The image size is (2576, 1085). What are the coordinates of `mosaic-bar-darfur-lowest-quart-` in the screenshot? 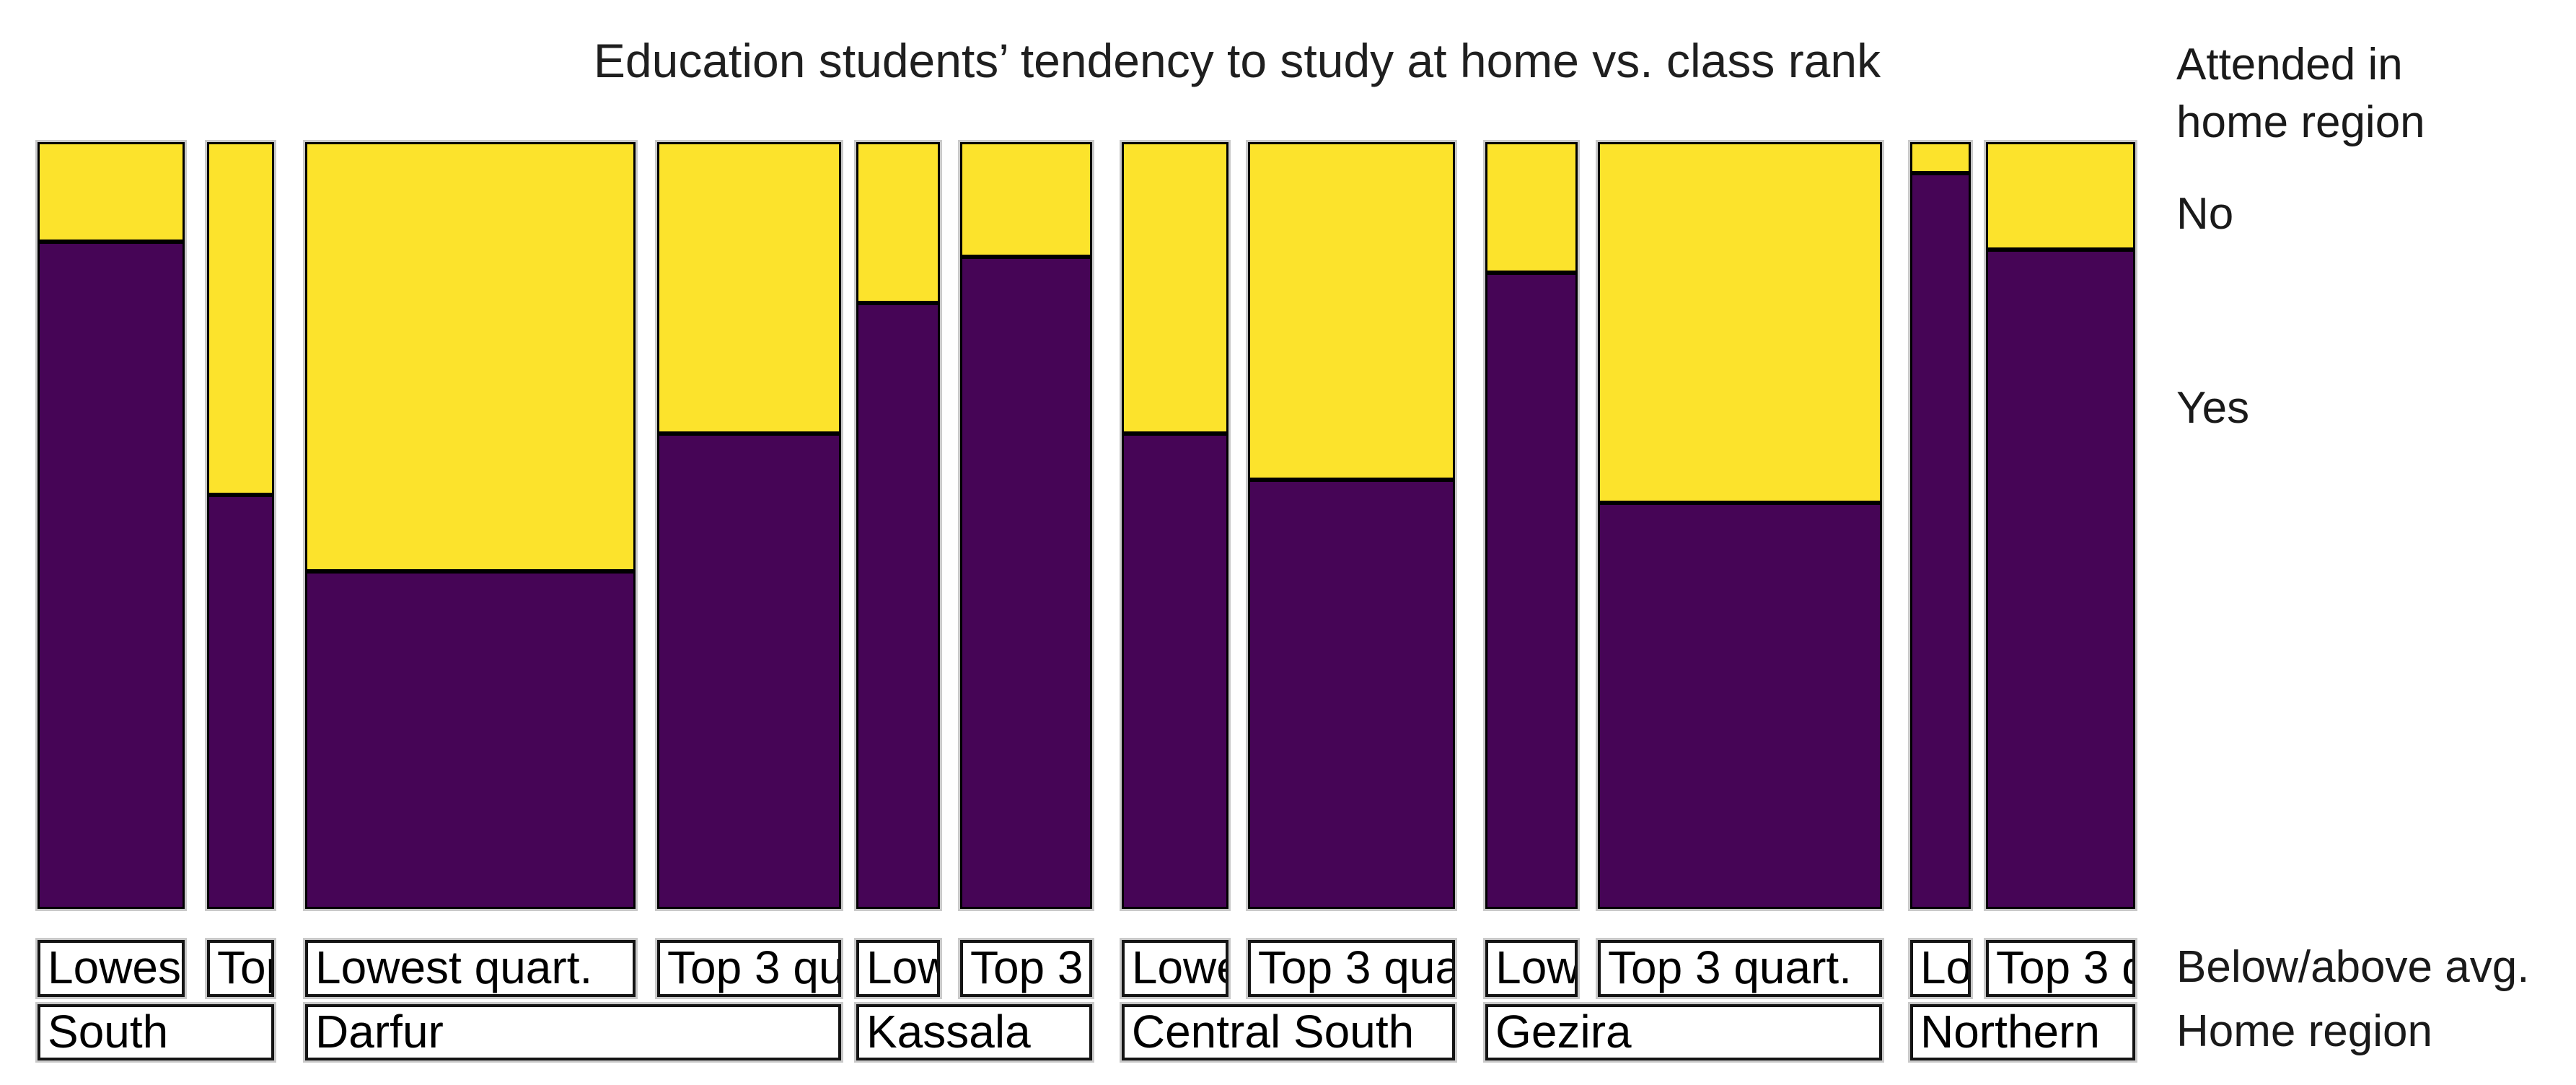 It's located at (470, 525).